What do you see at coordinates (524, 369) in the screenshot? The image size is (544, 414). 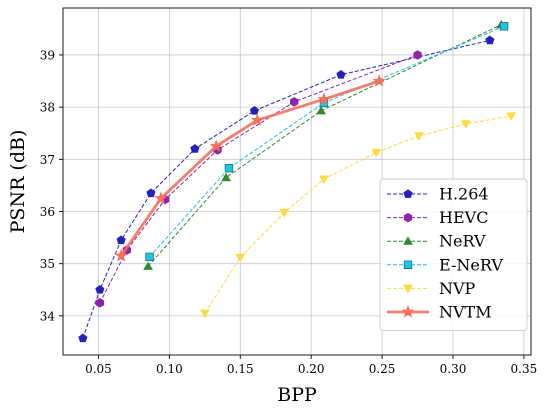 I see `x-tick-label: 0.35` at bounding box center [524, 369].